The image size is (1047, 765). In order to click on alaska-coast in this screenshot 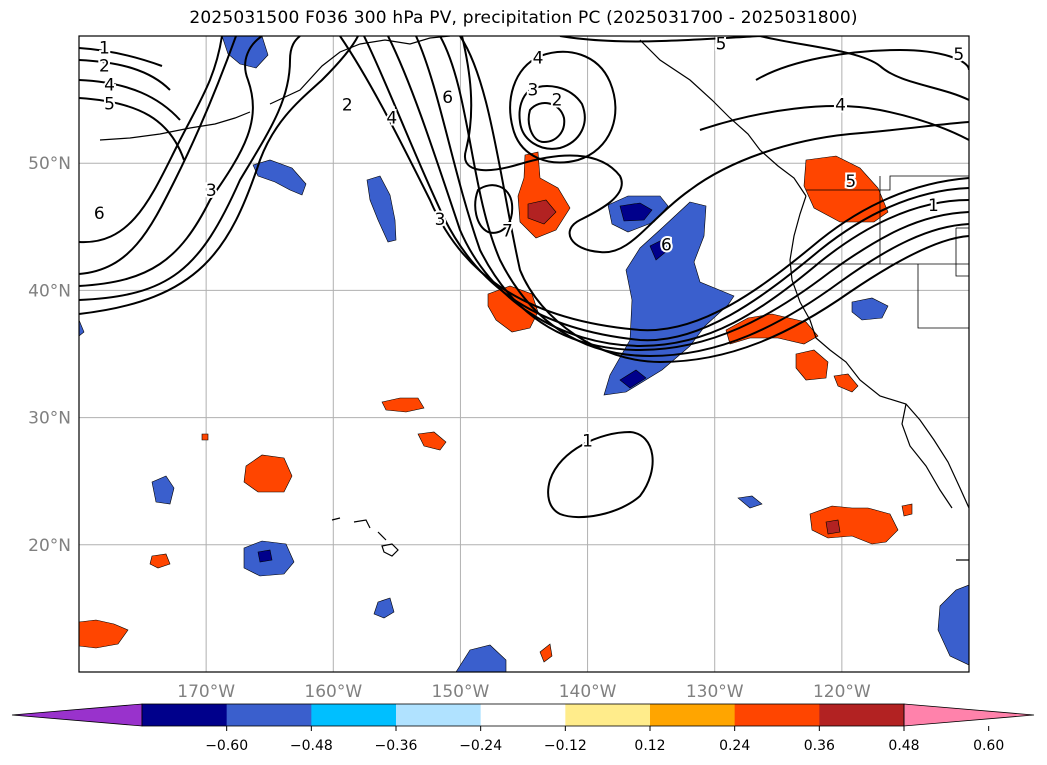, I will do `click(275, 88)`.